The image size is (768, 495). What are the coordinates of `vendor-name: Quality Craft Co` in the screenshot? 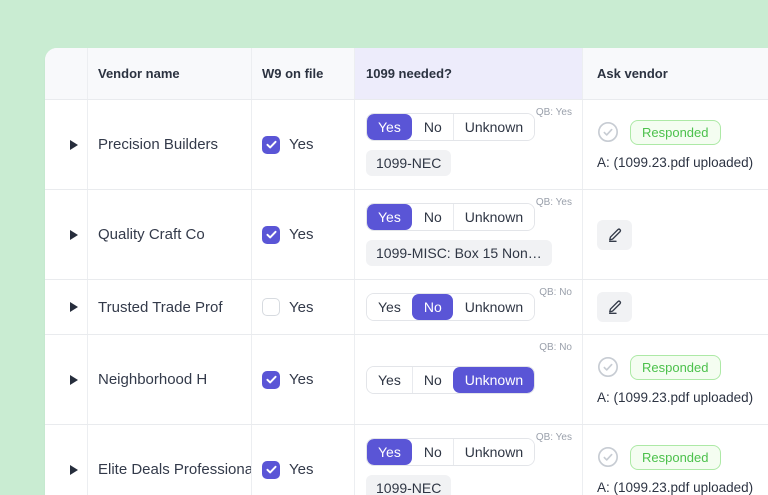 It's located at (151, 234).